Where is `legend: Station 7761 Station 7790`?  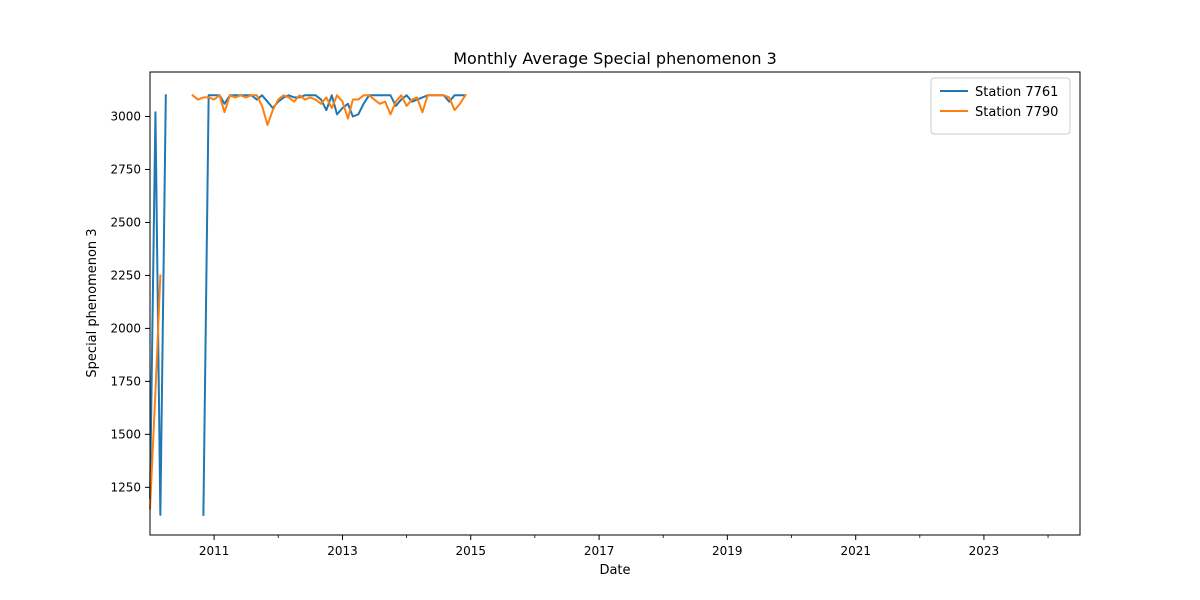
legend: Station 7761 Station 7790 is located at coordinates (1000, 106).